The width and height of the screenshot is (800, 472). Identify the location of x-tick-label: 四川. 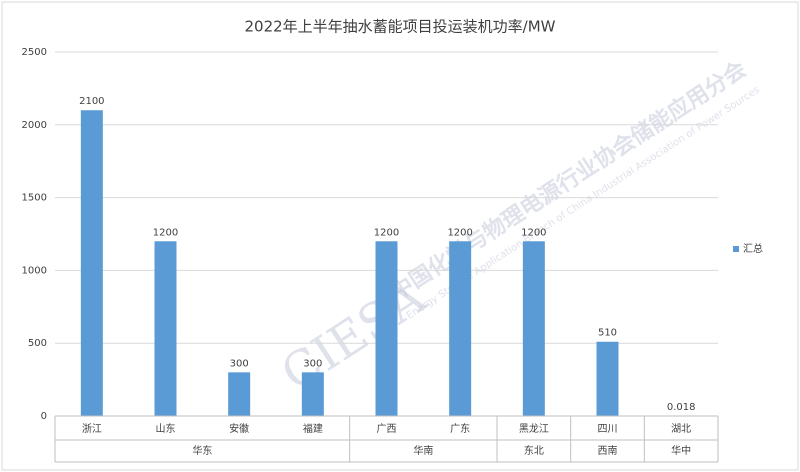
(608, 429).